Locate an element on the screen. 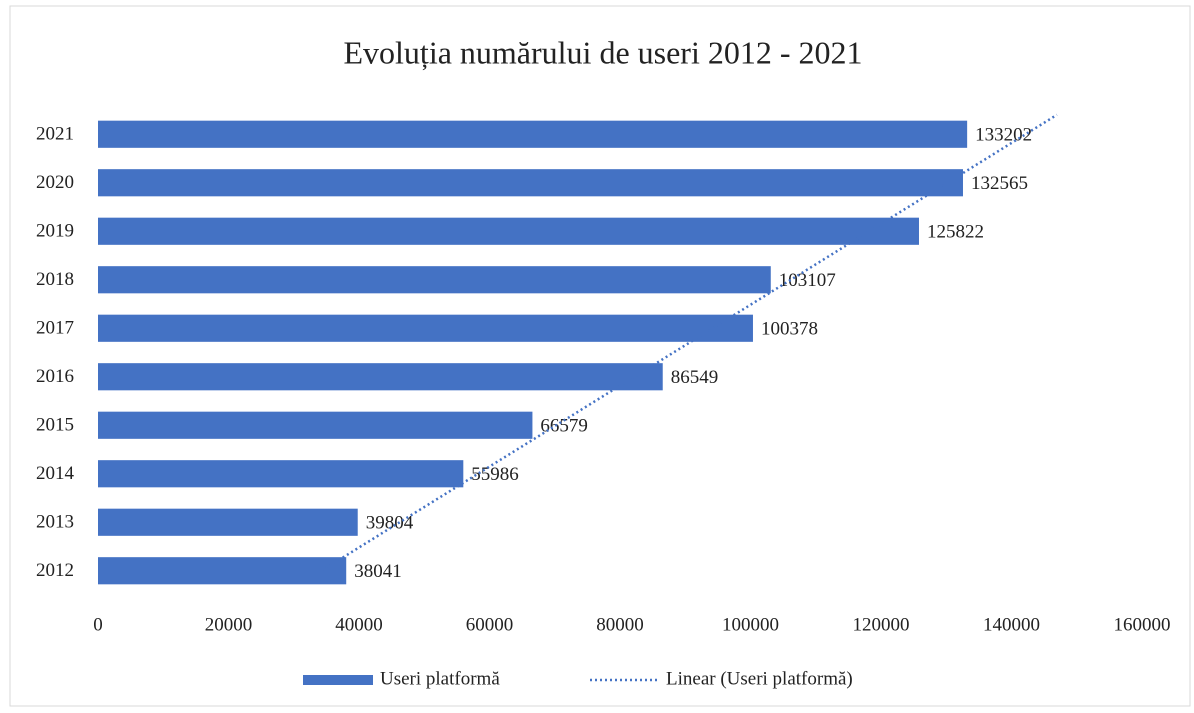 Image resolution: width=1194 pixels, height=713 pixels. x-tick-label: 0 is located at coordinates (98, 624).